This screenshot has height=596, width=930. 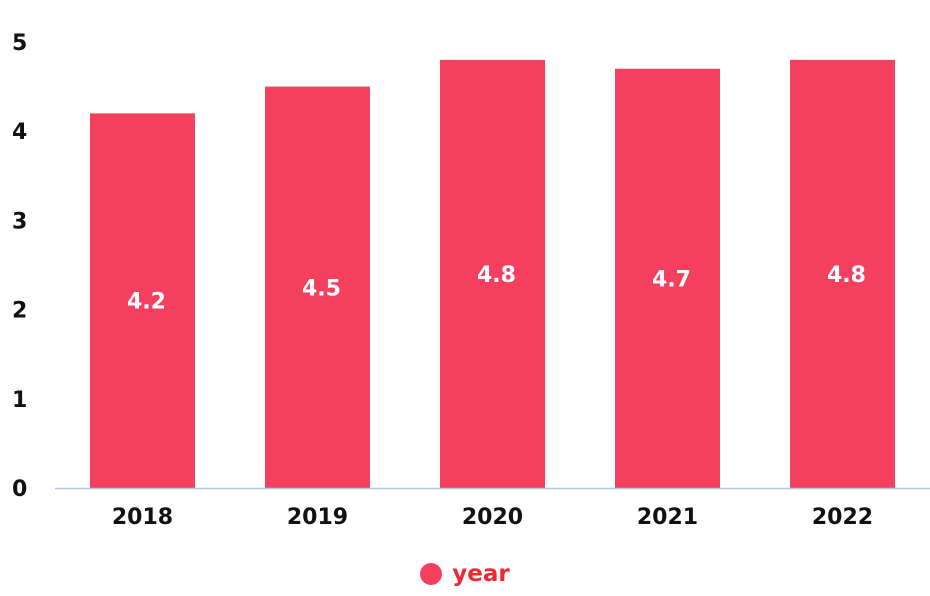 I want to click on bar-2018, so click(x=142, y=301).